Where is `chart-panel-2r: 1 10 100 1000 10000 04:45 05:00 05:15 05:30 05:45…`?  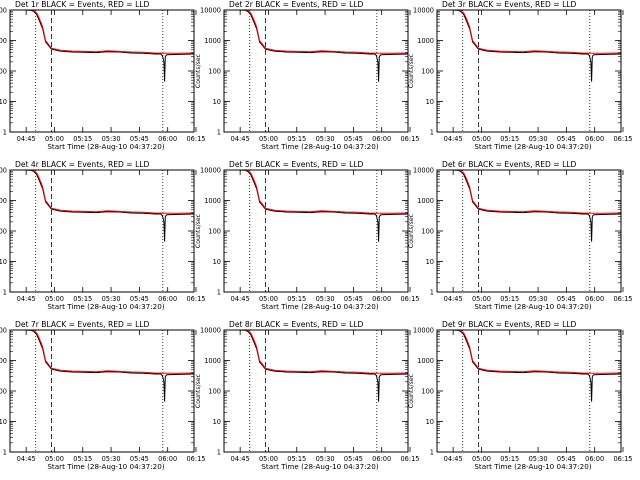 chart-panel-2r: 1 10 100 1000 10000 04:45 05:00 05:15 05:30 05:45… is located at coordinates (307, 75).